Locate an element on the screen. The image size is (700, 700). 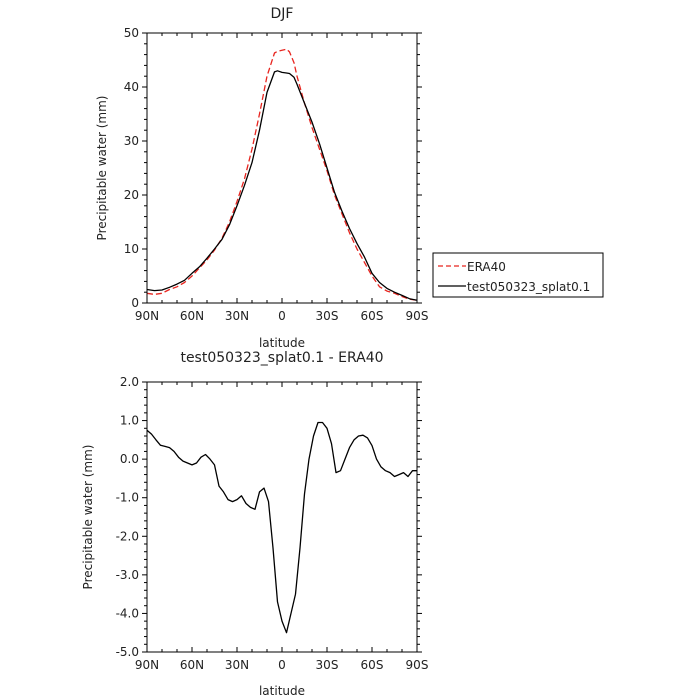
top-panel-series is located at coordinates (282, 174).